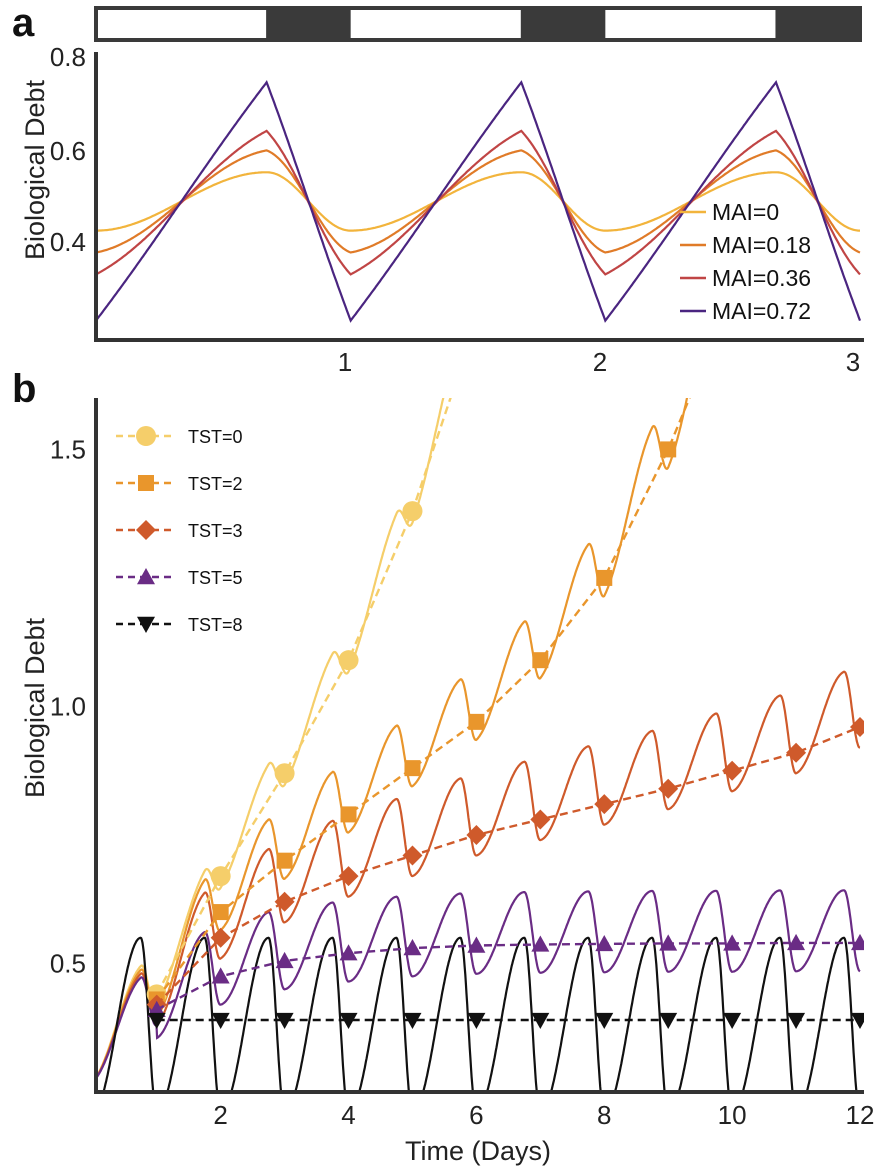 This screenshot has height=1169, width=880. I want to click on panel-b-ytick: 0.5, so click(68, 963).